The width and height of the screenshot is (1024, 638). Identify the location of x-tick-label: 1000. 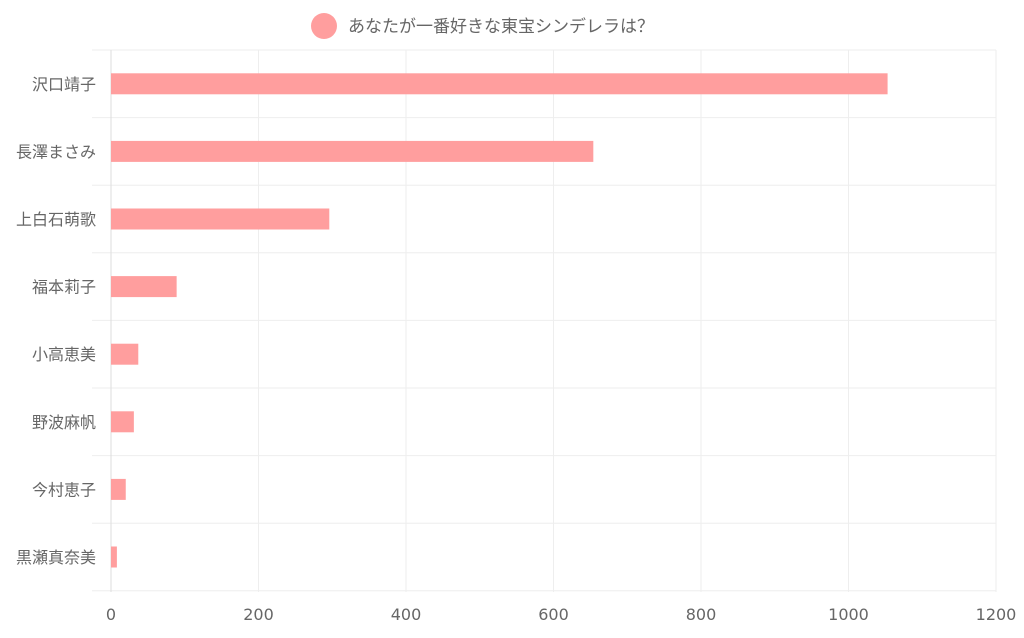
(848, 614).